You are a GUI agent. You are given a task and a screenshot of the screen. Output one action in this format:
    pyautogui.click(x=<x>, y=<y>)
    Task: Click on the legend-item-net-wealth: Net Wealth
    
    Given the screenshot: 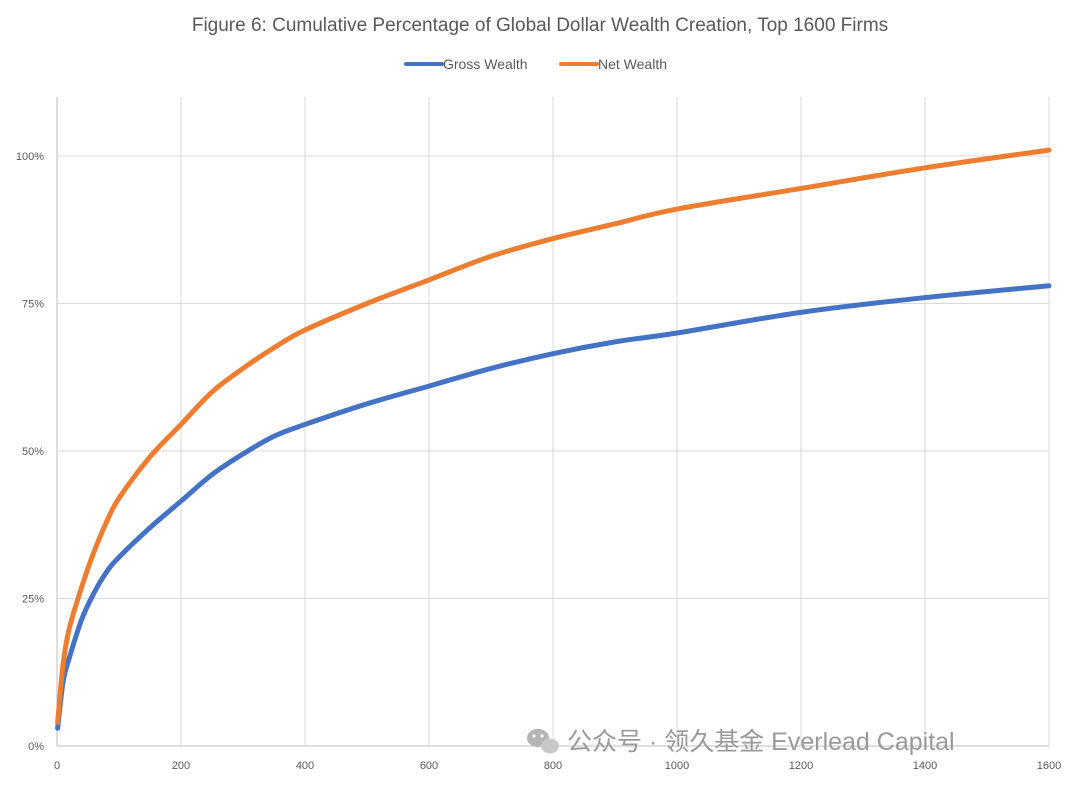 What is the action you would take?
    pyautogui.click(x=613, y=64)
    